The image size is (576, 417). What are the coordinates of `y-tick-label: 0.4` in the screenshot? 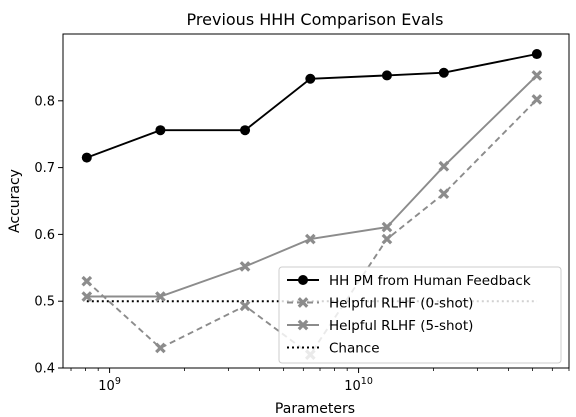 It's located at (44, 369).